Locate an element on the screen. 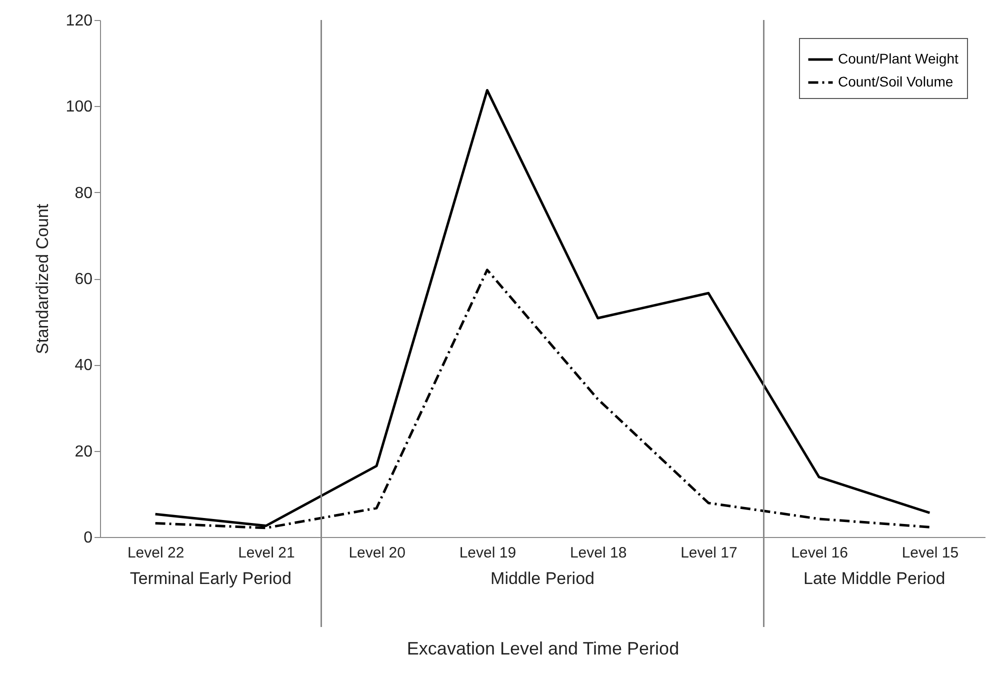  legend-label: Count/Soil Volume is located at coordinates (896, 82).